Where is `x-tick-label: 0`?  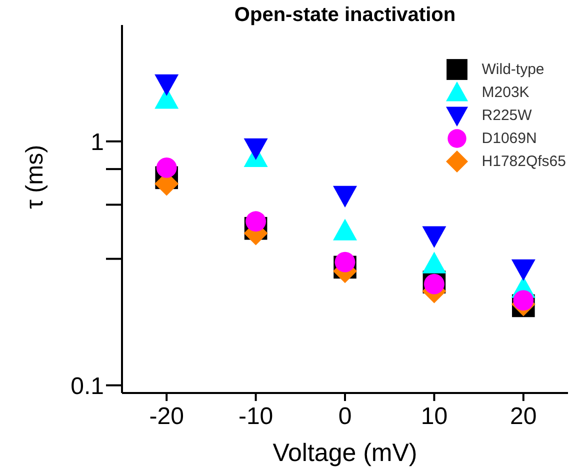 x-tick-label: 0 is located at coordinates (345, 416).